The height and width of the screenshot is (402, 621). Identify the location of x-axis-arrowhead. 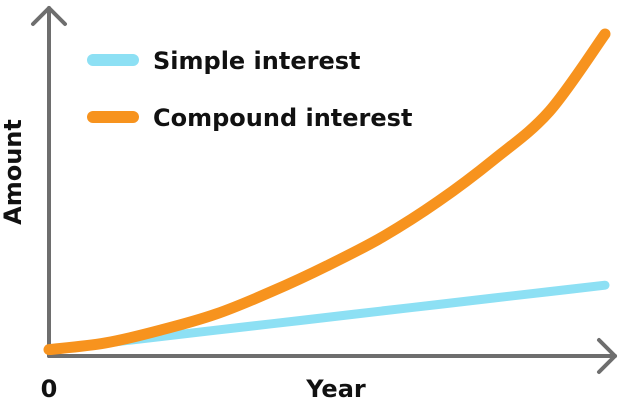
(607, 356).